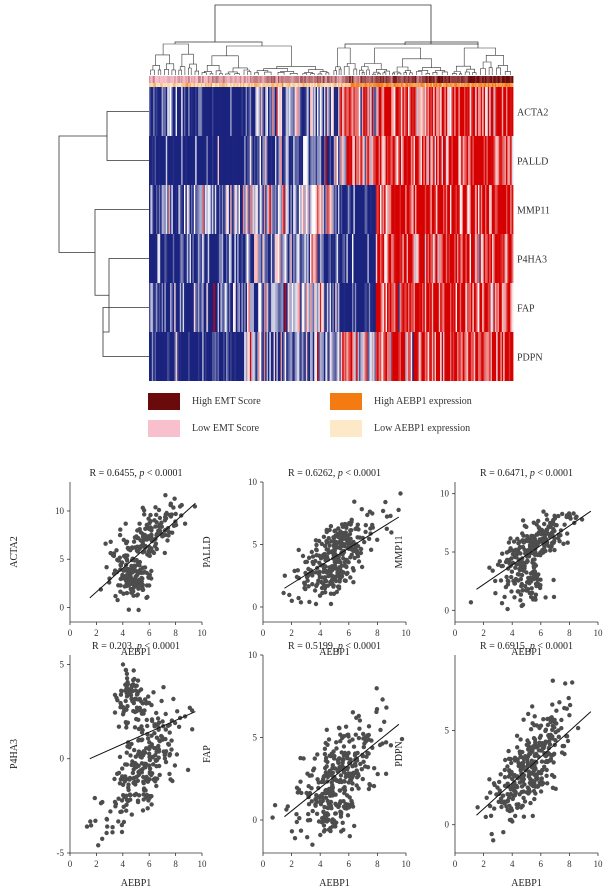 The image size is (611, 896). What do you see at coordinates (349, 633) in the screenshot?
I see `x-tick-label: 6` at bounding box center [349, 633].